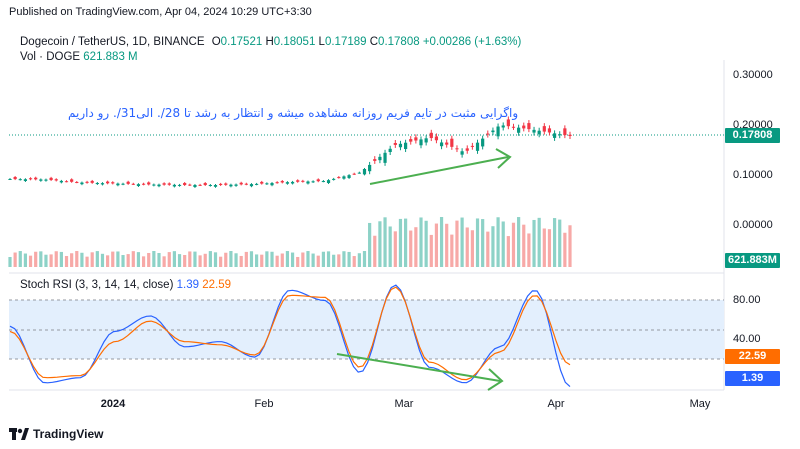 The image size is (800, 449). Describe the element at coordinates (50, 57) in the screenshot. I see `volume-label: Vol · DOGE` at that location.